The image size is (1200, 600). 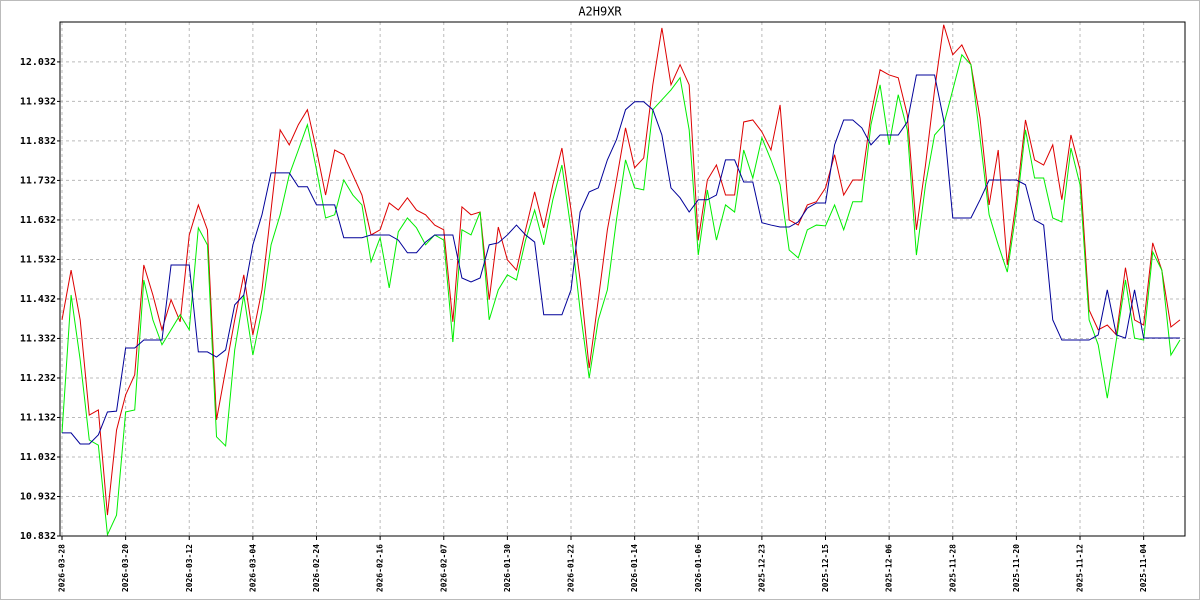 What do you see at coordinates (825, 568) in the screenshot?
I see `x-tick-label: 2025-12-15` at bounding box center [825, 568].